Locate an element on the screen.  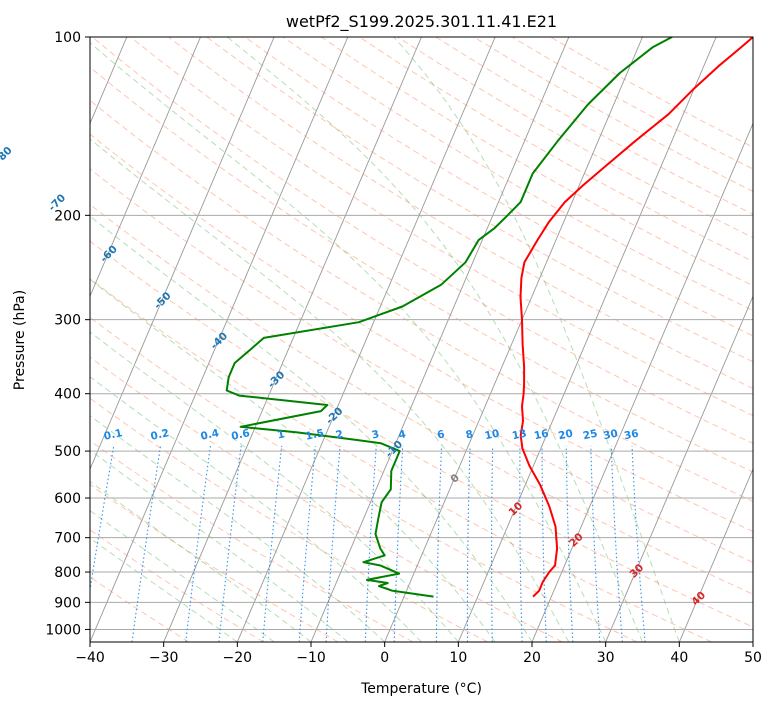
x-tick-label: −20 is located at coordinates (238, 658).